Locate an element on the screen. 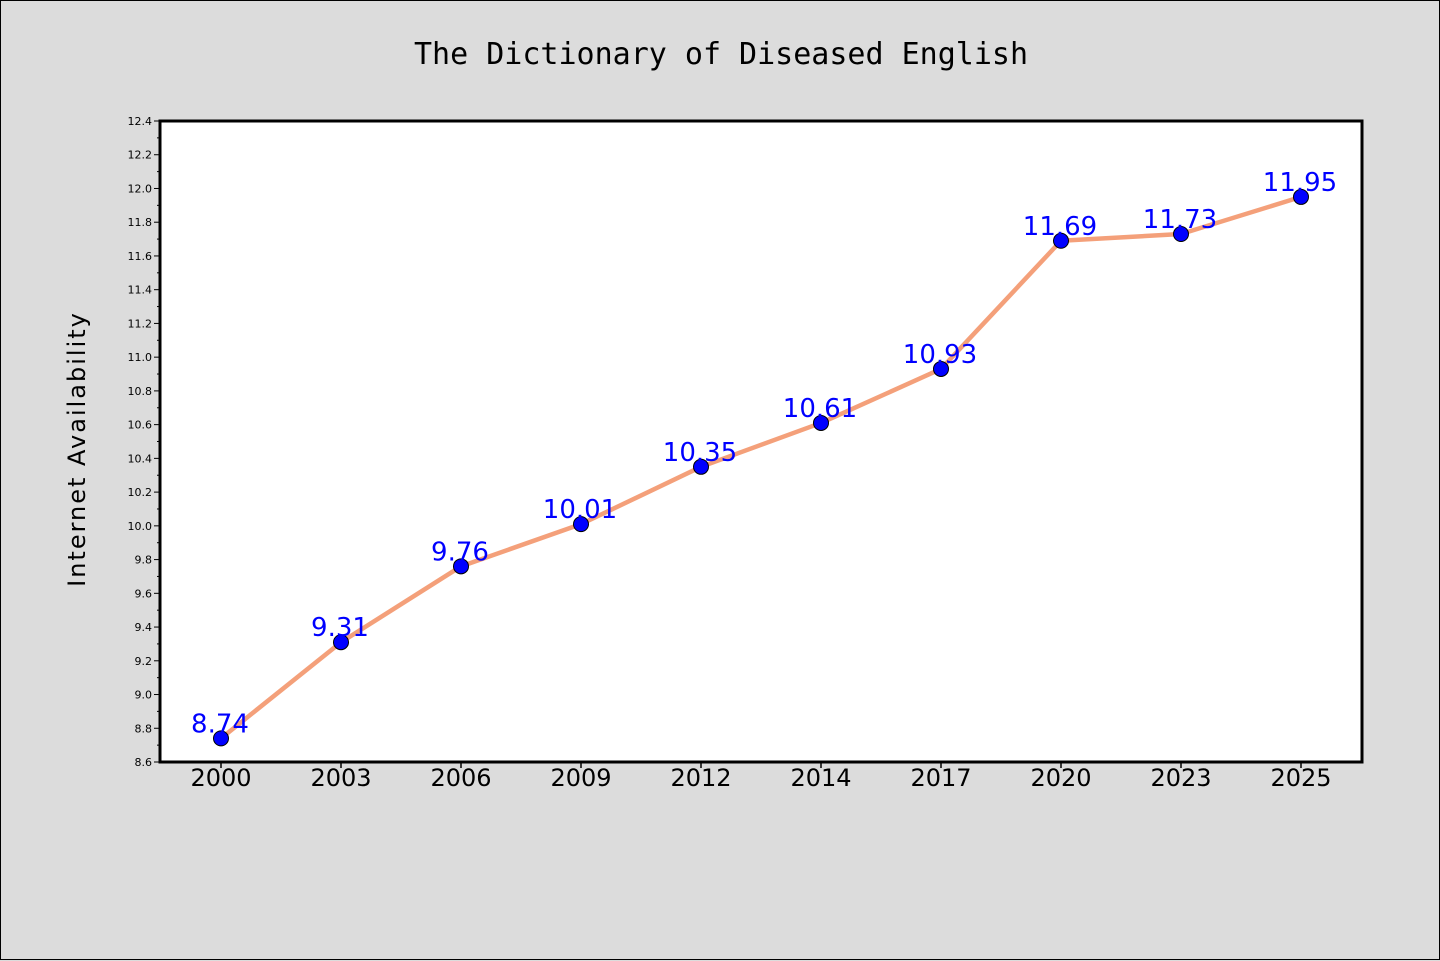 Image resolution: width=1440 pixels, height=961 pixels. y-tick-label: 11.8 is located at coordinates (140, 222).